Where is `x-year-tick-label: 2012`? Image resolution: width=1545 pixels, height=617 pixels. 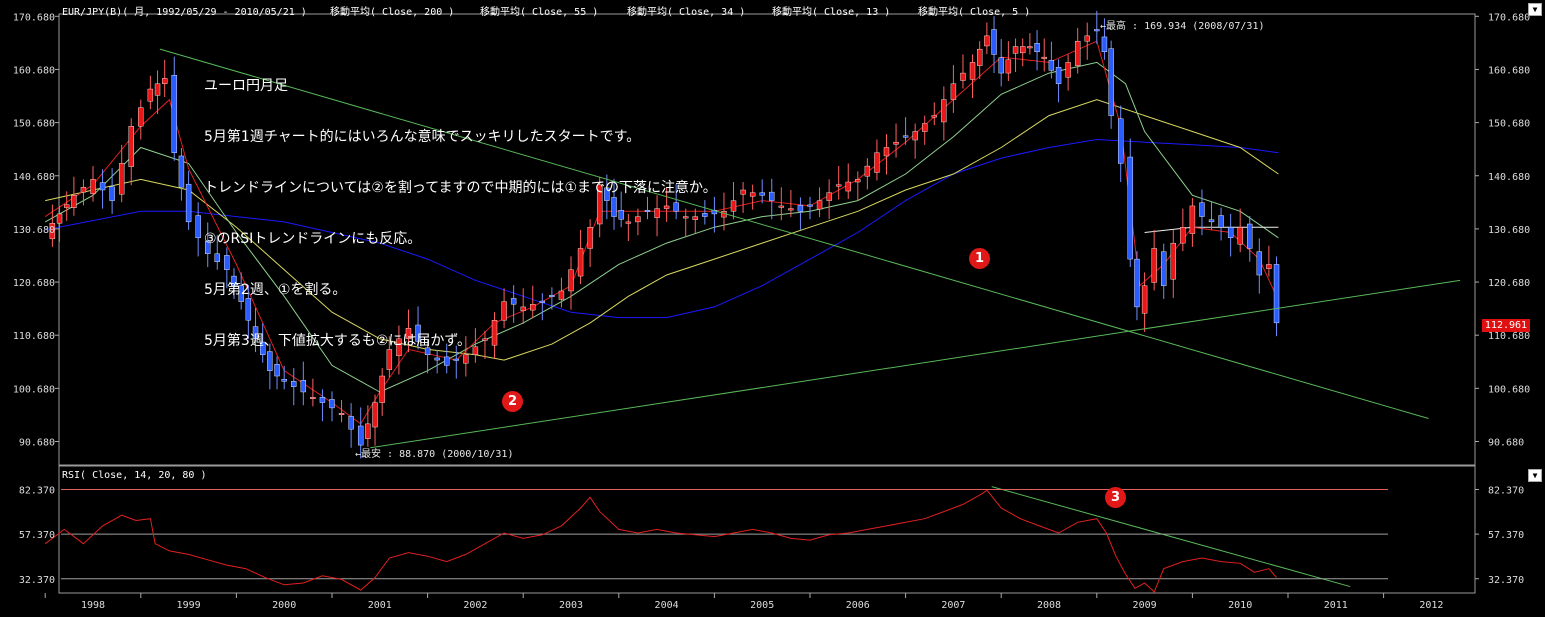 x-year-tick-label: 2012 is located at coordinates (1431, 605).